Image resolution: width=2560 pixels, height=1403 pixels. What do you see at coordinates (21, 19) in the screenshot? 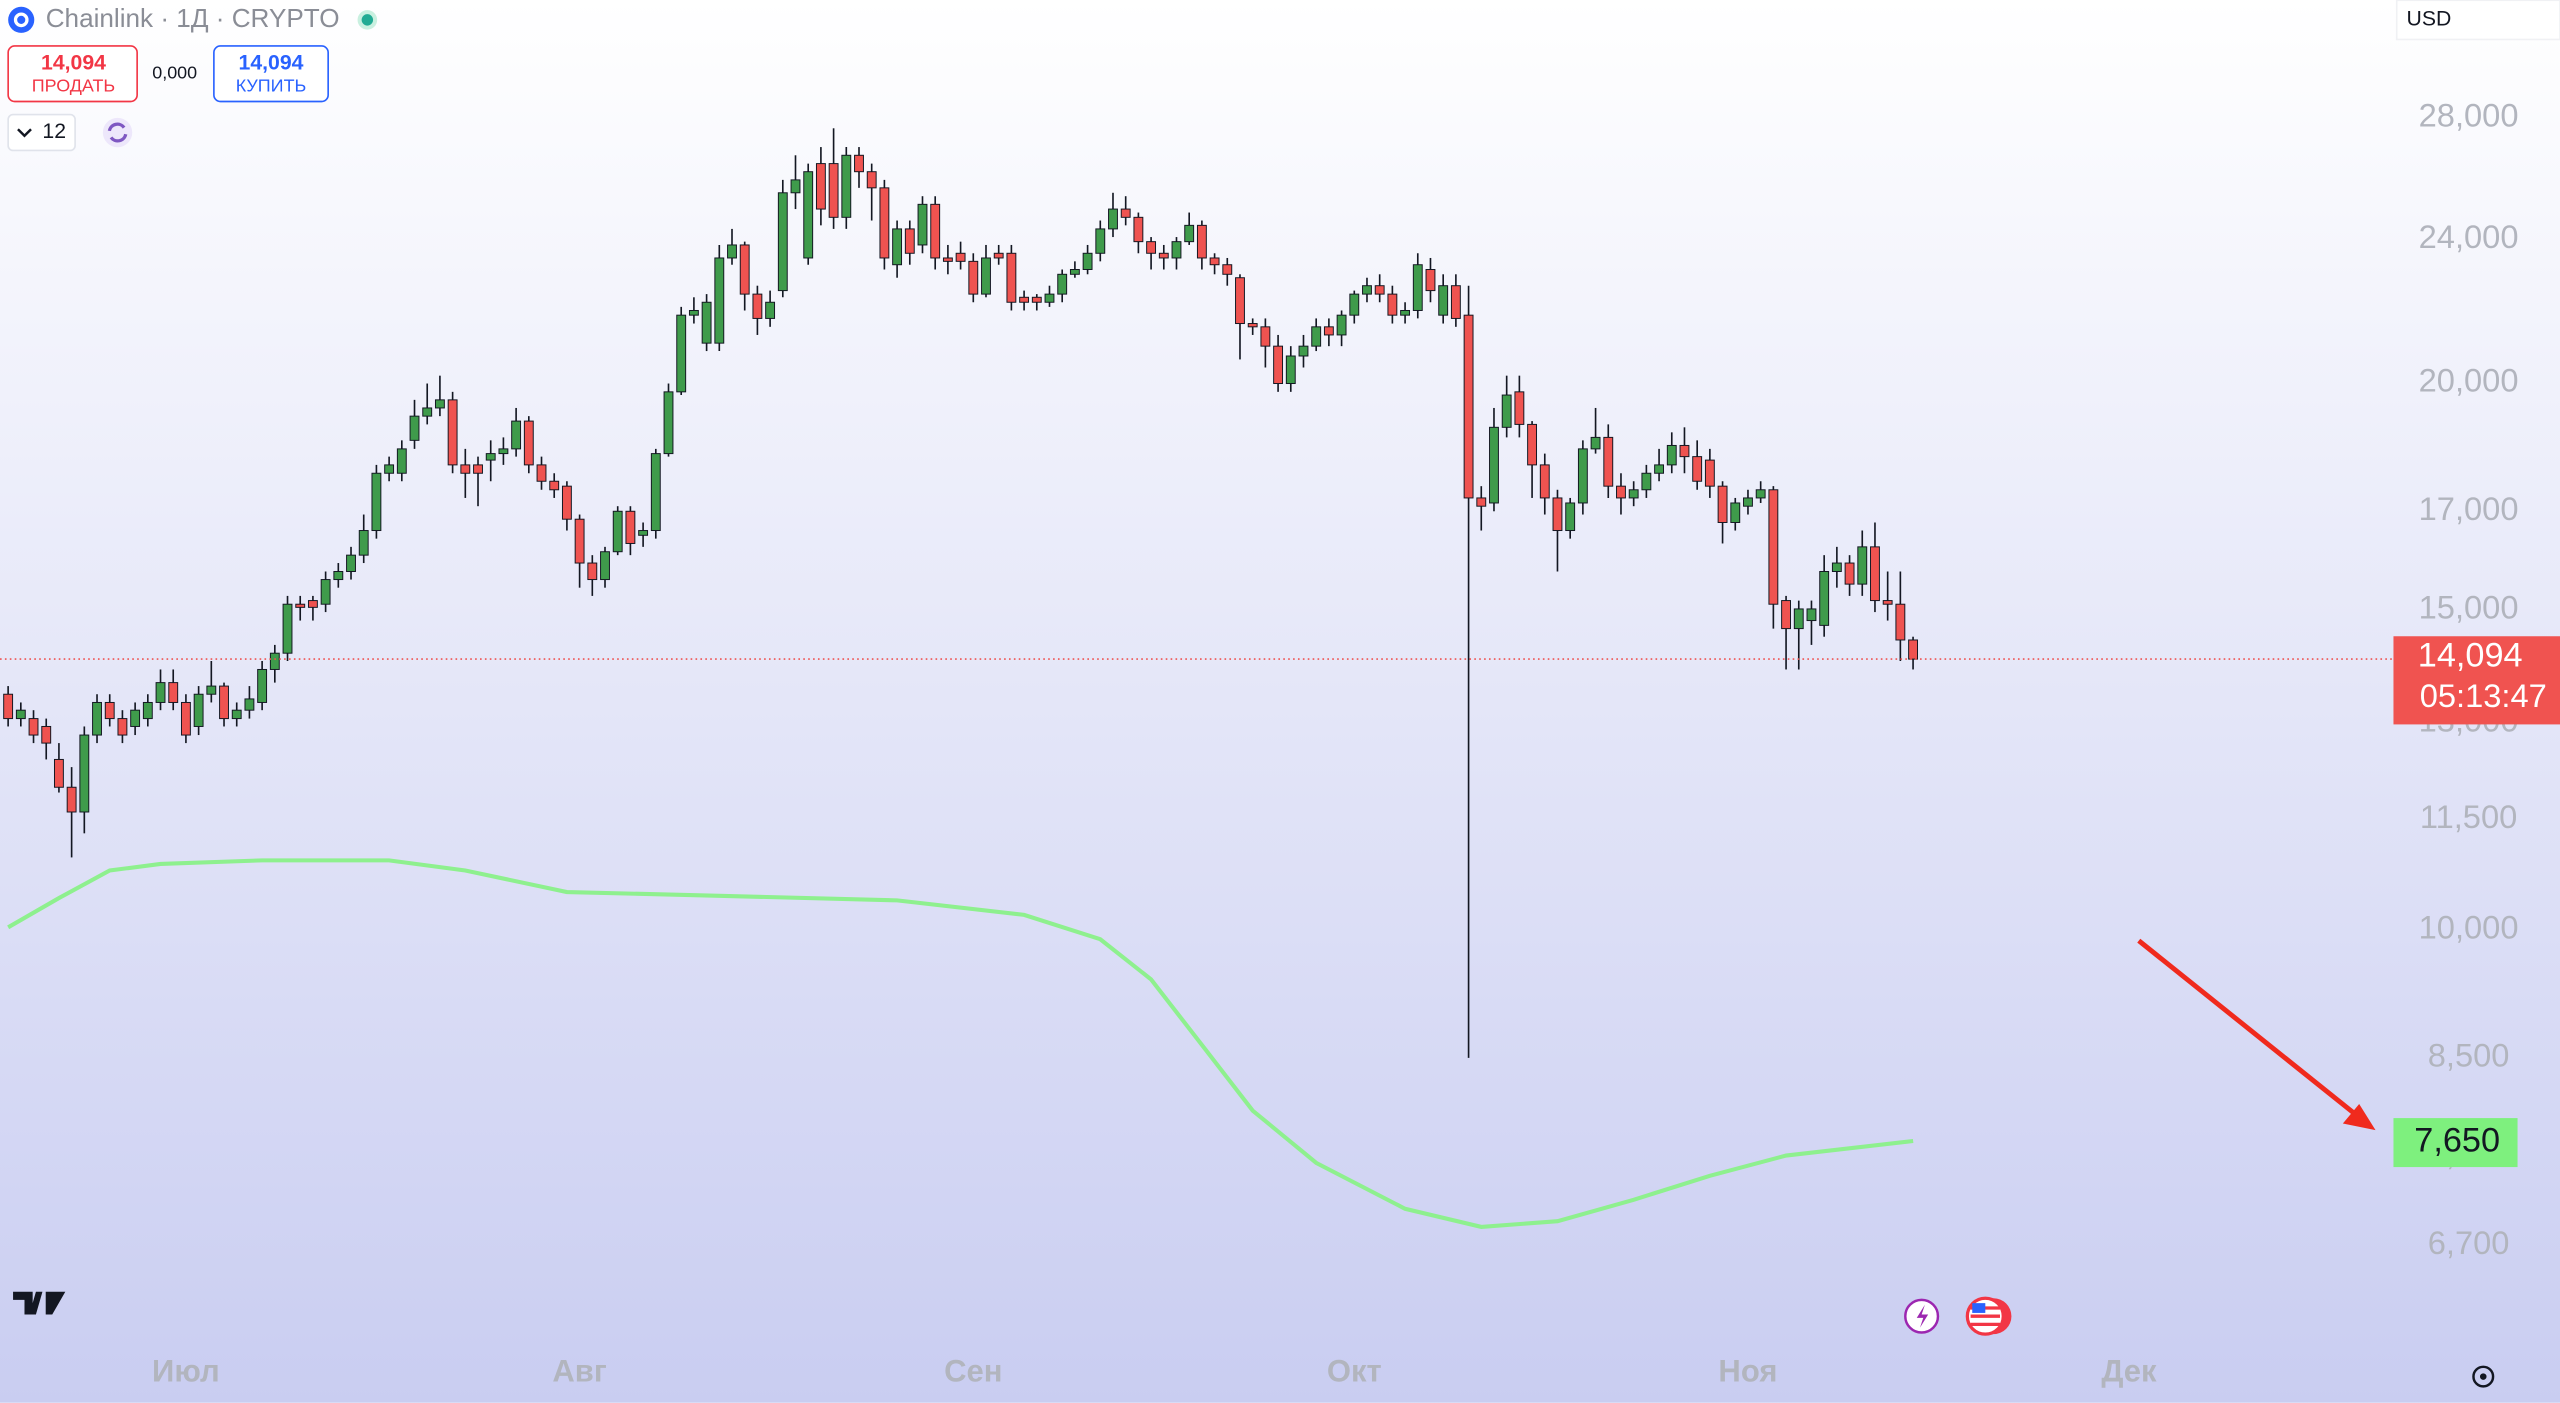
I see `symbol-icon` at bounding box center [21, 19].